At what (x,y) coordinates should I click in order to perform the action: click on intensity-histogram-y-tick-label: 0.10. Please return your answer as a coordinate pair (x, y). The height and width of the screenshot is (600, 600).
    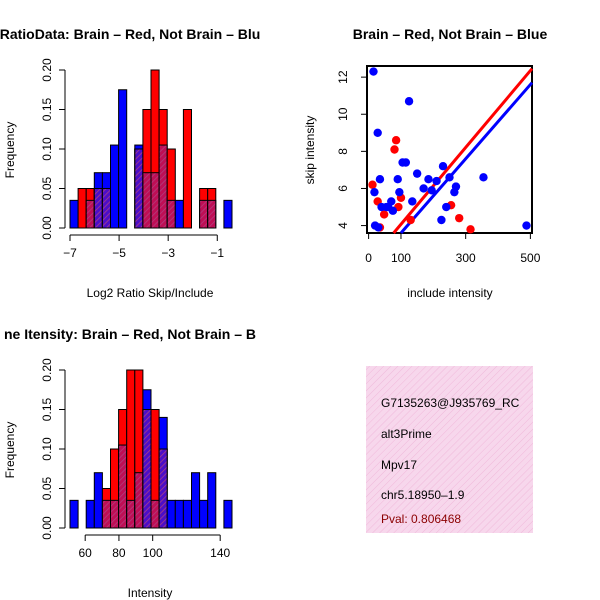
    Looking at the image, I should click on (47, 449).